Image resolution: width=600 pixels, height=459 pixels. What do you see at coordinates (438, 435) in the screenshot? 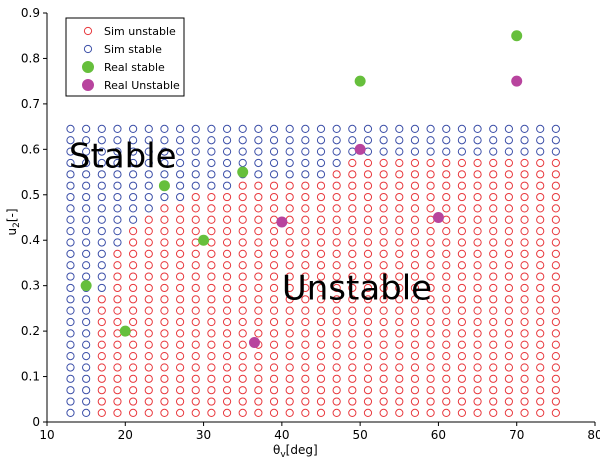
I see `x-tick-label: 60` at bounding box center [438, 435].